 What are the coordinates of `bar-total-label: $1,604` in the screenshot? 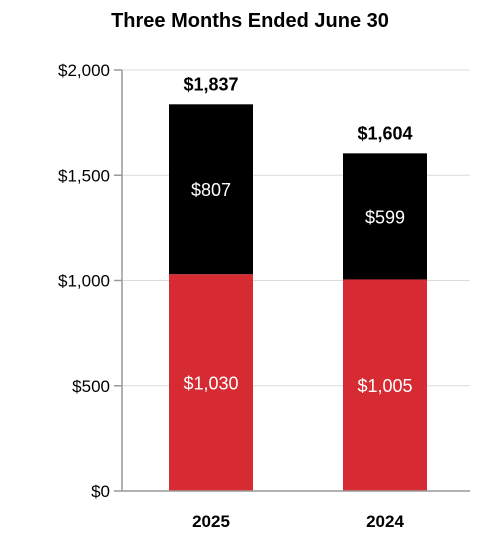 It's located at (384, 133).